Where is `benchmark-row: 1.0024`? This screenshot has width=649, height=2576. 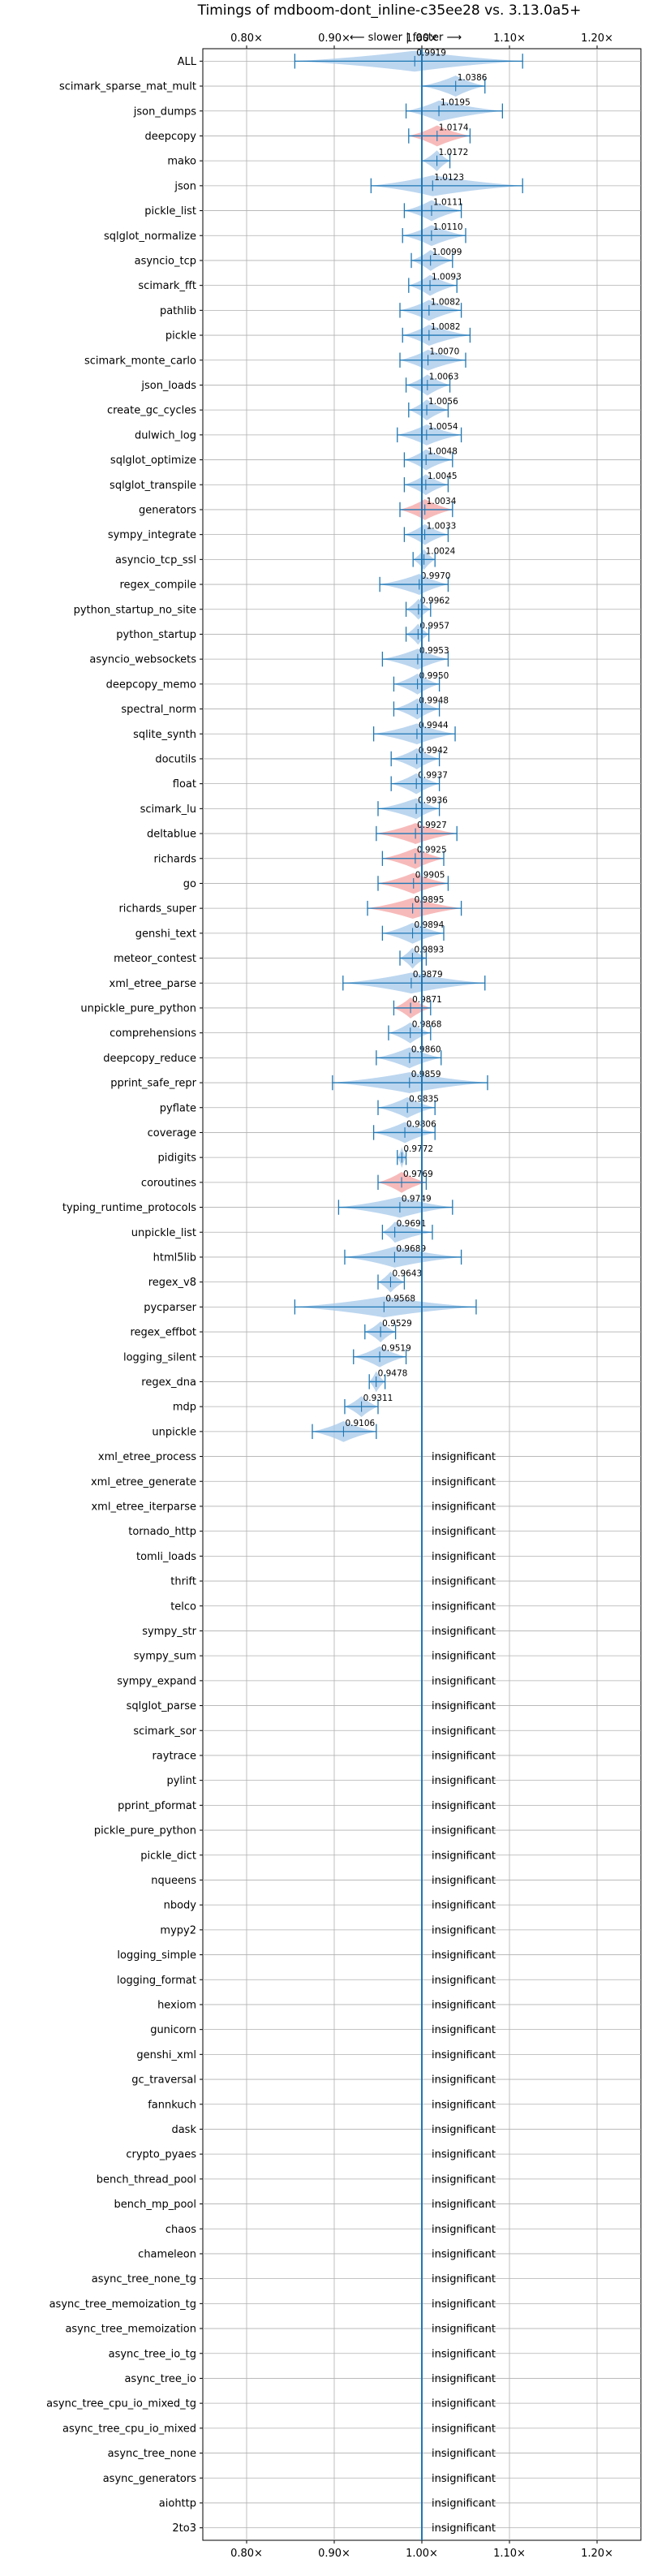 benchmark-row: 1.0024 is located at coordinates (434, 559).